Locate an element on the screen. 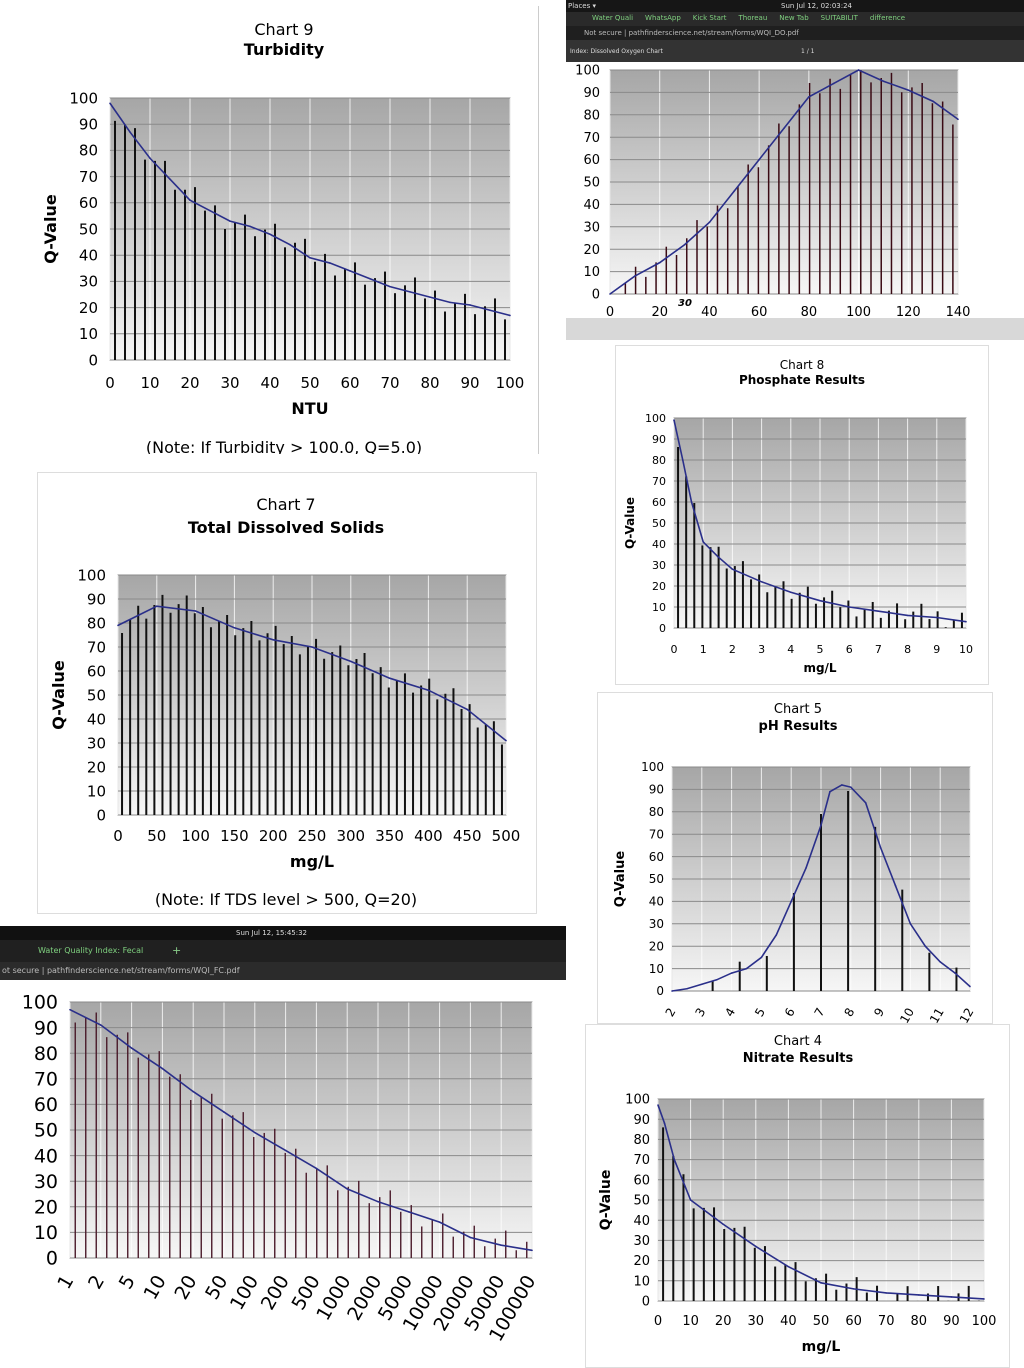 The width and height of the screenshot is (1024, 1368). x-tick-label: 120 is located at coordinates (908, 312).